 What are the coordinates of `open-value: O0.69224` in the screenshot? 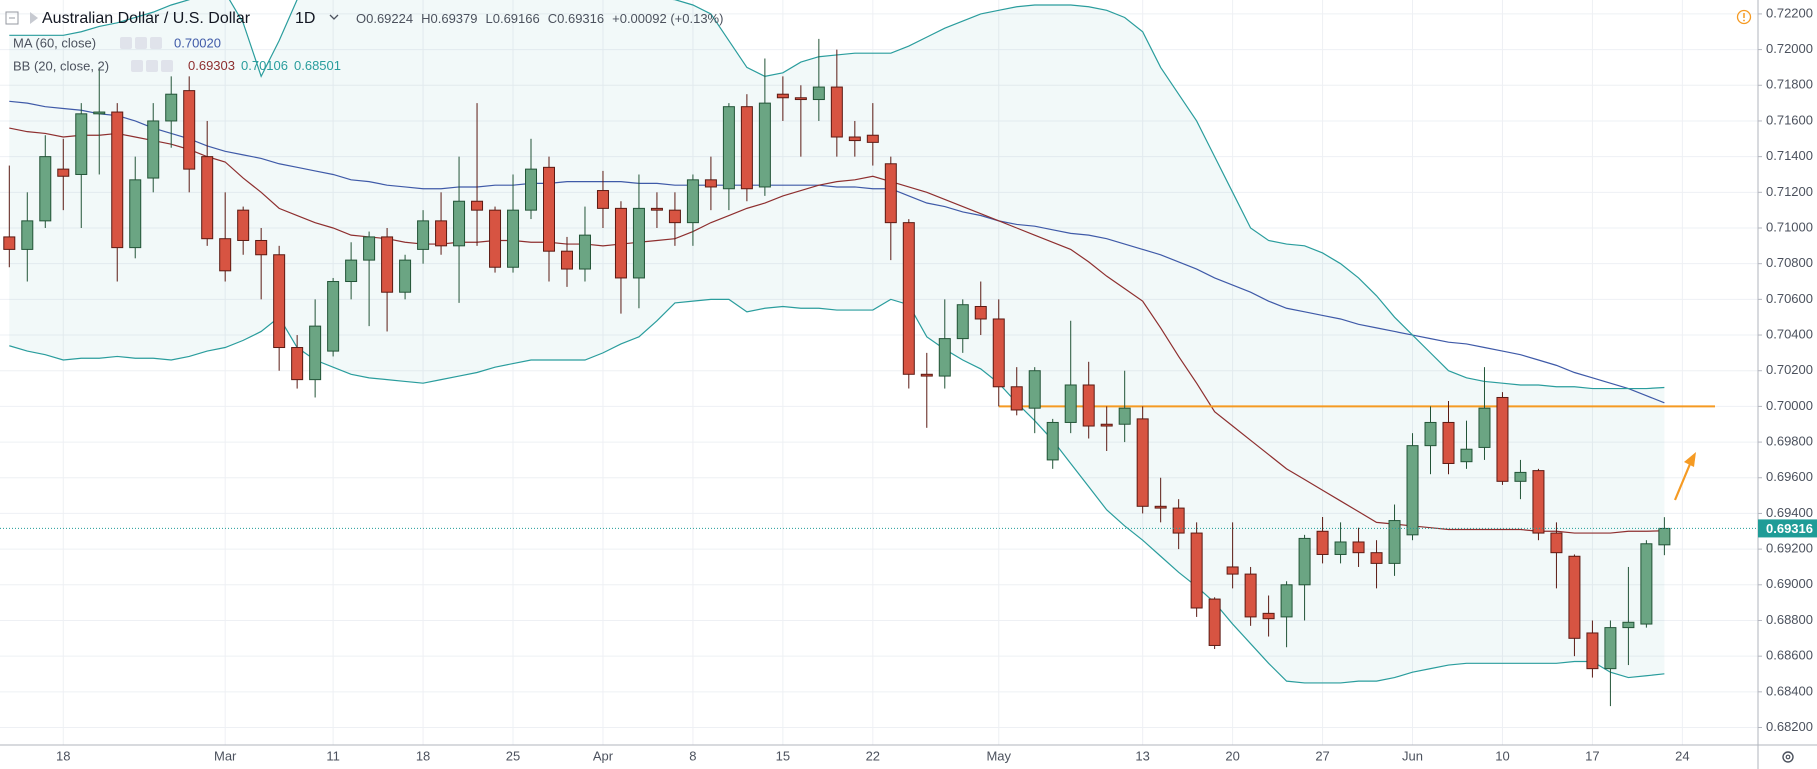 It's located at (384, 18).